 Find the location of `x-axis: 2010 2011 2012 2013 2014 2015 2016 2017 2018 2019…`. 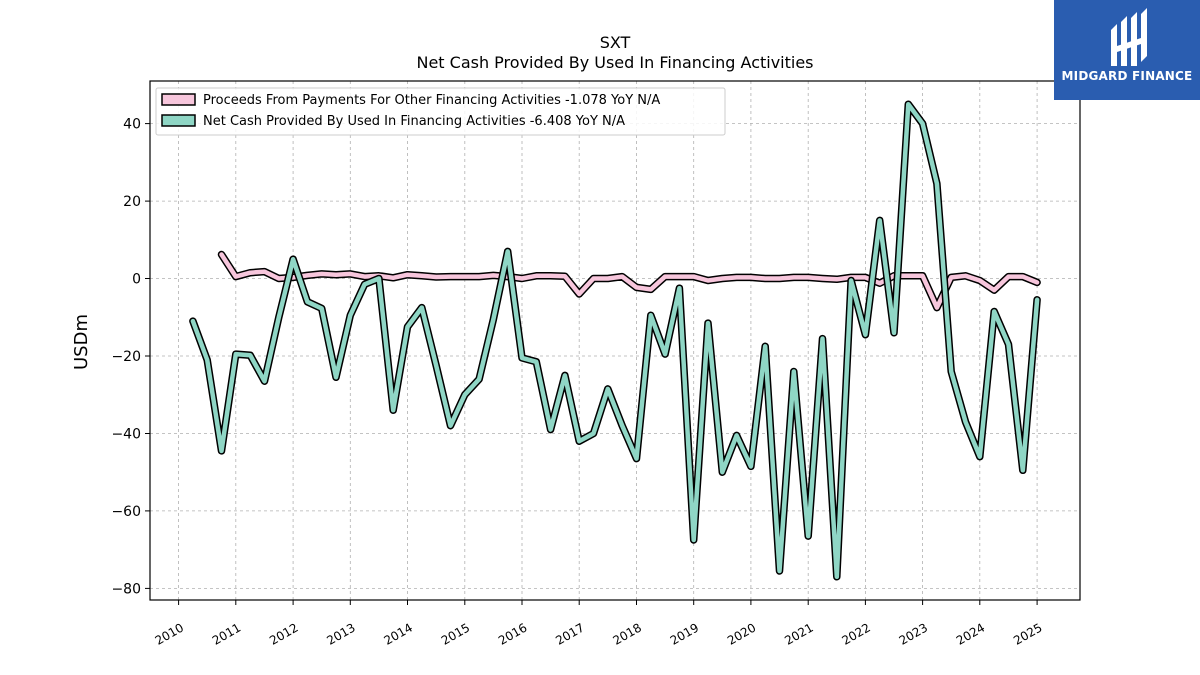

x-axis: 2010 2011 2012 2013 2014 2015 2016 2017 2018 2019… is located at coordinates (599, 624).